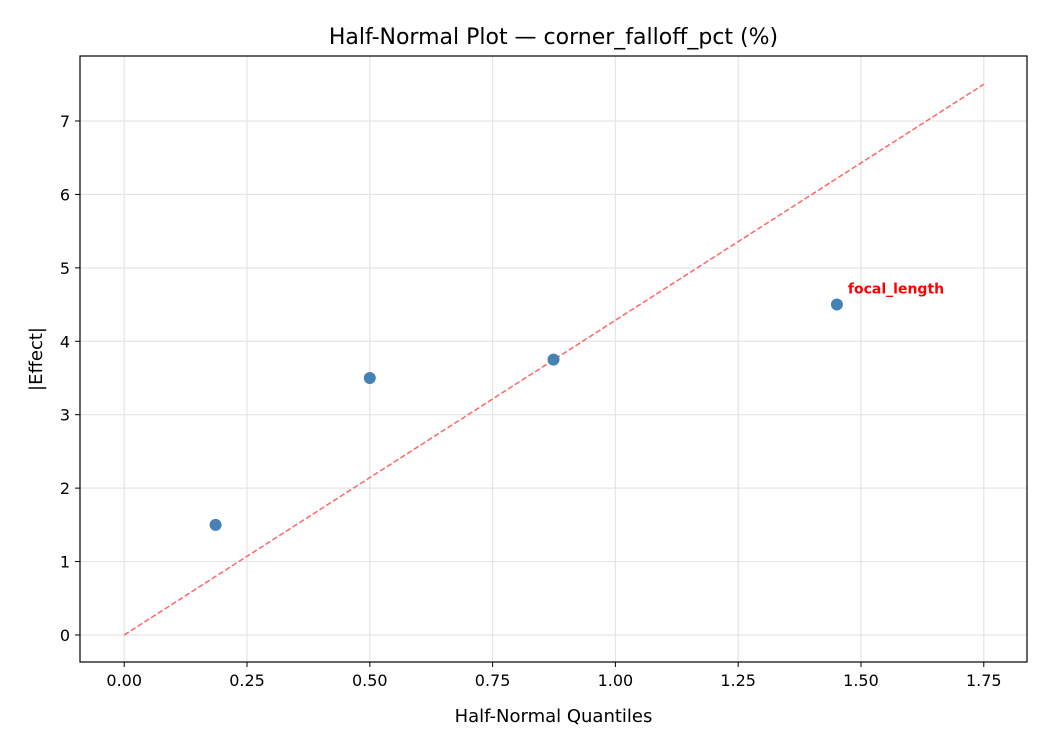  Describe the element at coordinates (65, 341) in the screenshot. I see `y-tick-label: 4` at that location.